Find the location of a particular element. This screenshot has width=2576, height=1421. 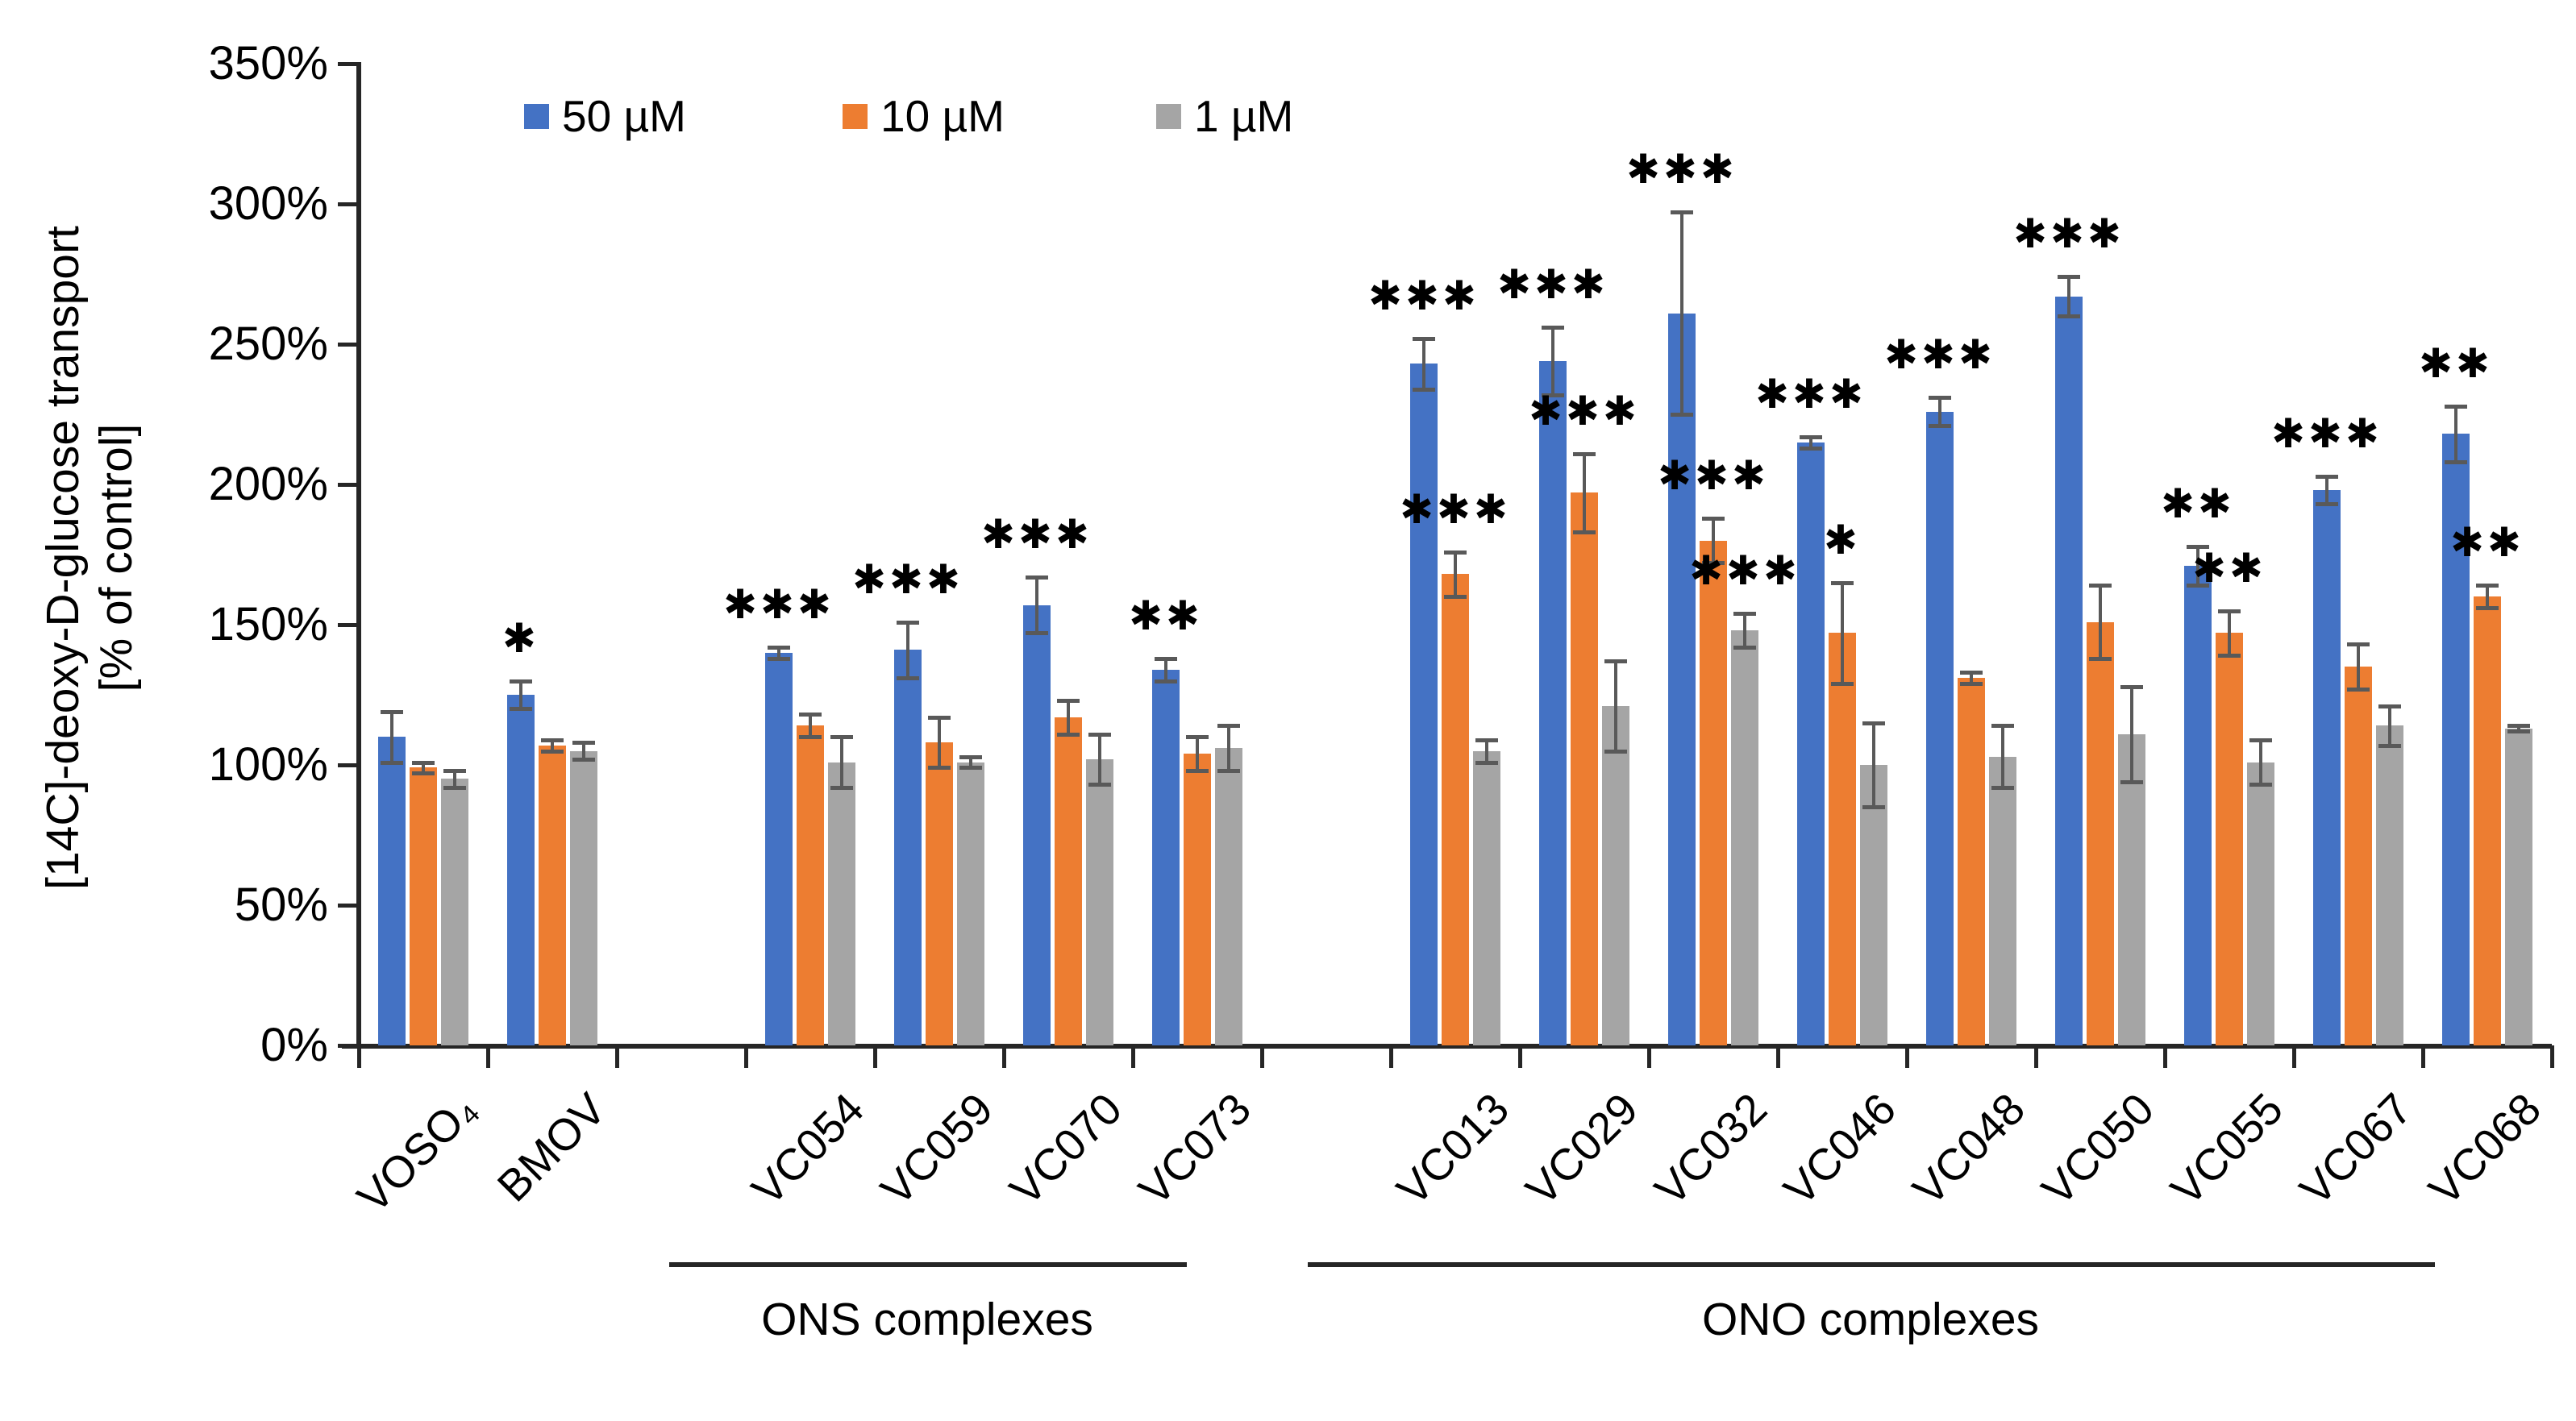

bar-VC059-10µM is located at coordinates (940, 894).